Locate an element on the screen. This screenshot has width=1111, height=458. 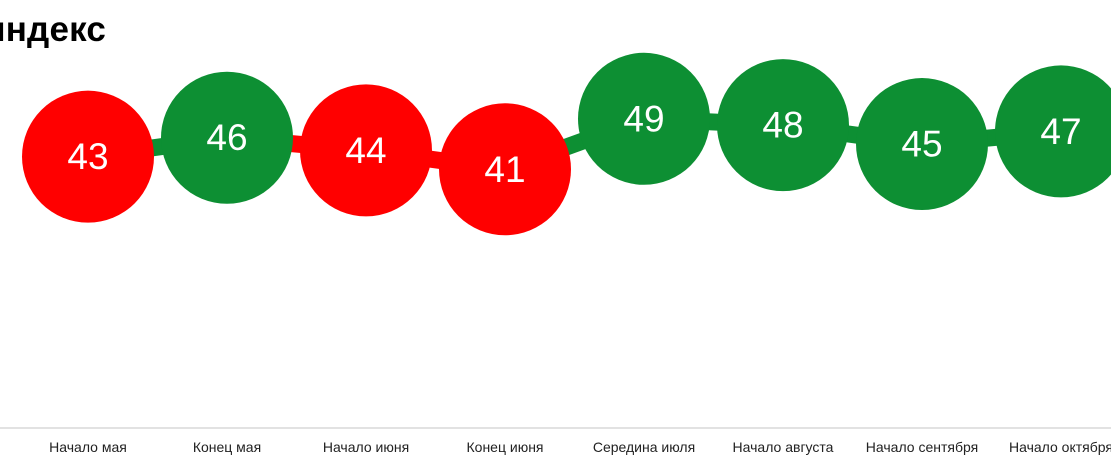
x-tick-label: Начало октября is located at coordinates (1060, 447).